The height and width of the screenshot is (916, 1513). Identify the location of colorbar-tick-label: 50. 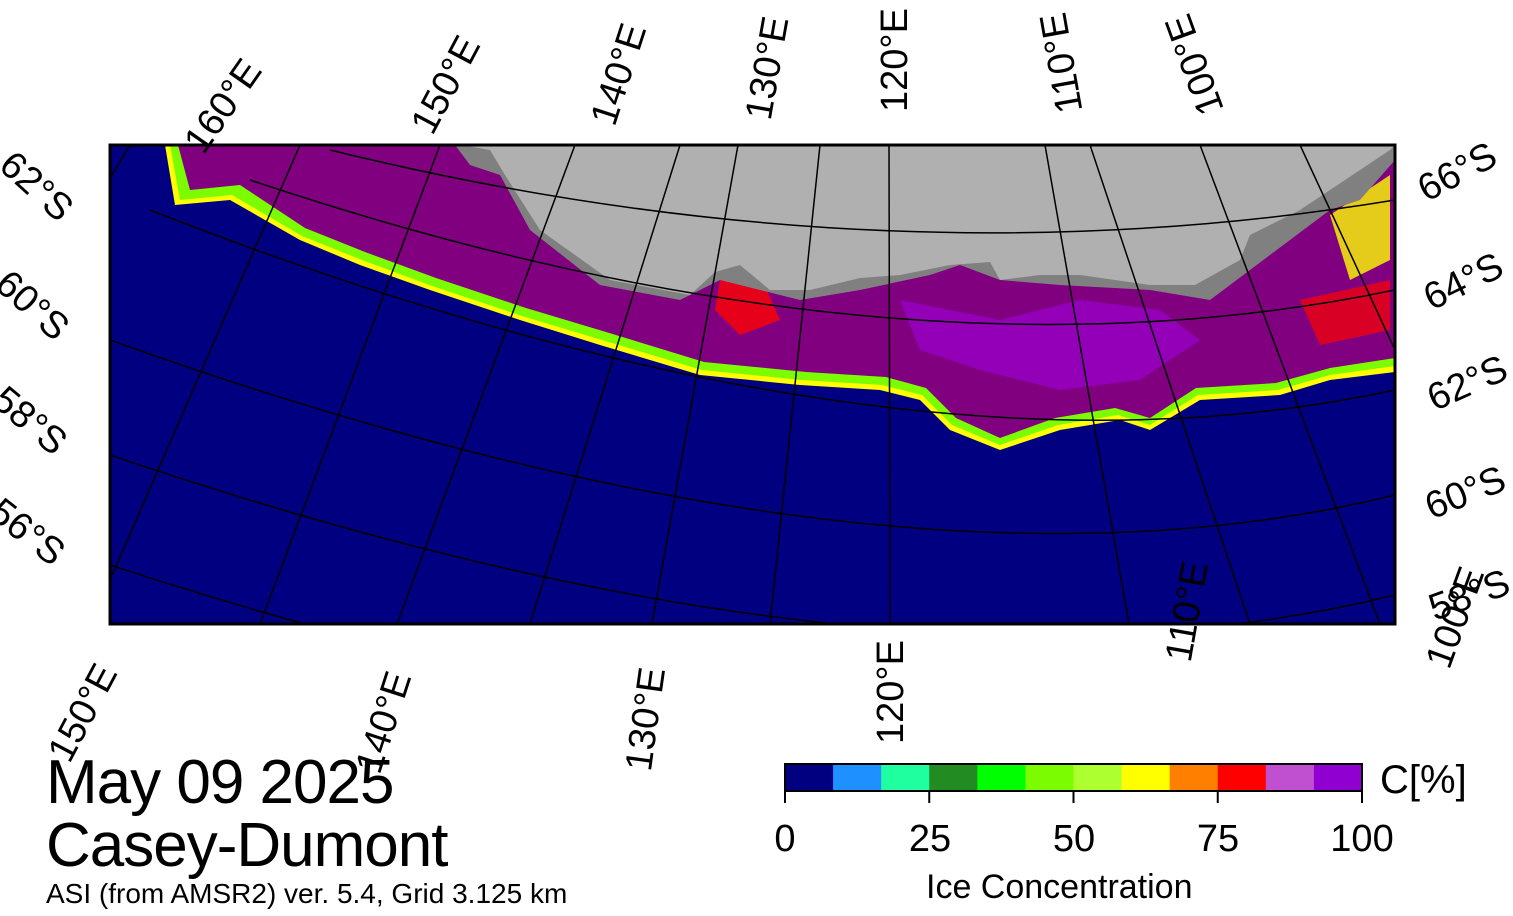
(1074, 839).